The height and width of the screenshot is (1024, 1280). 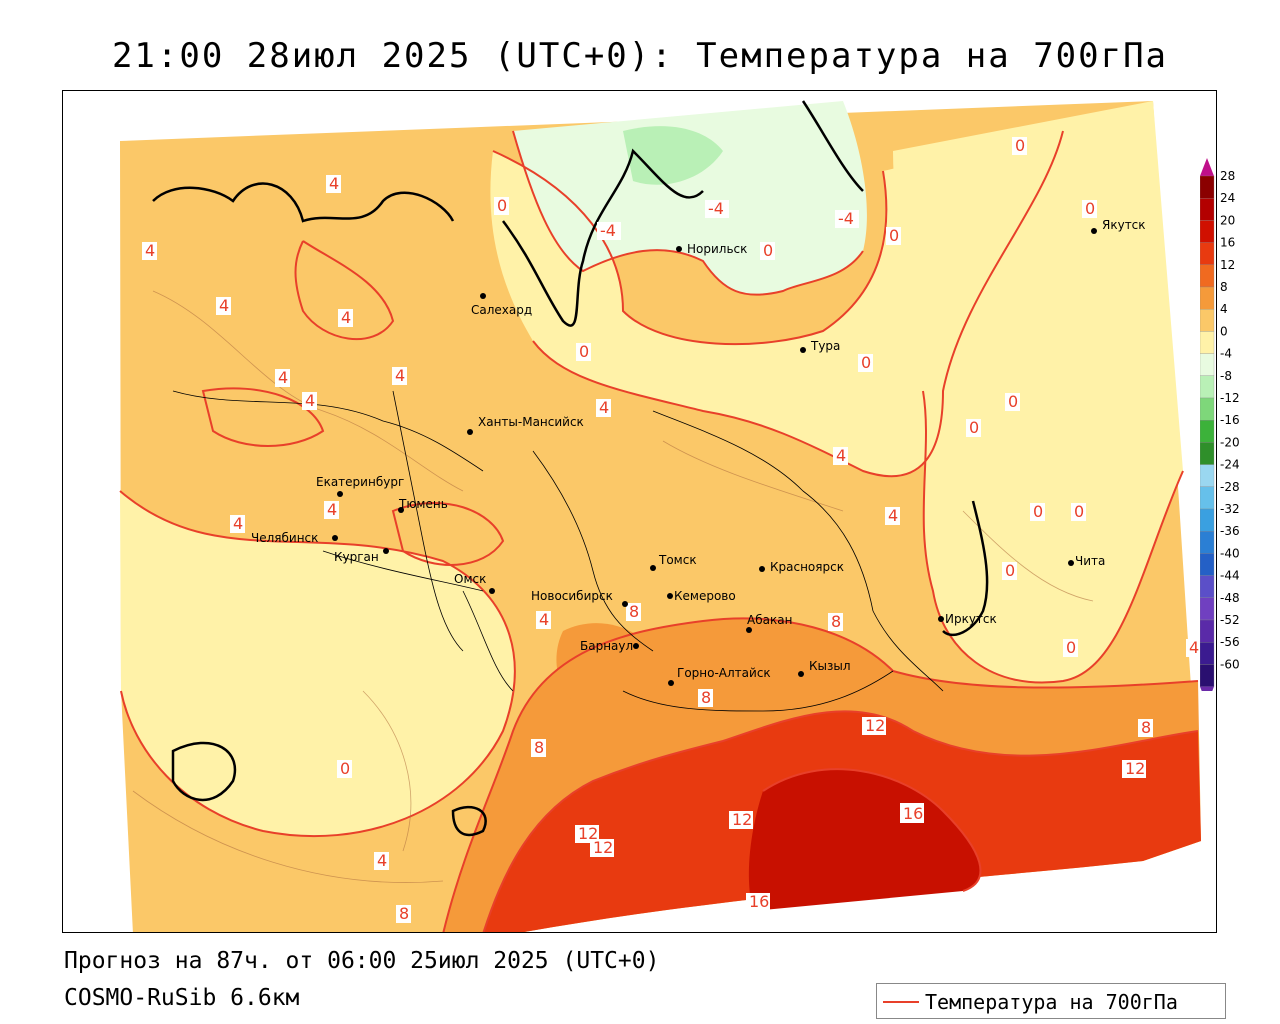 What do you see at coordinates (971, 619) in the screenshot?
I see `city-label: Иркутск` at bounding box center [971, 619].